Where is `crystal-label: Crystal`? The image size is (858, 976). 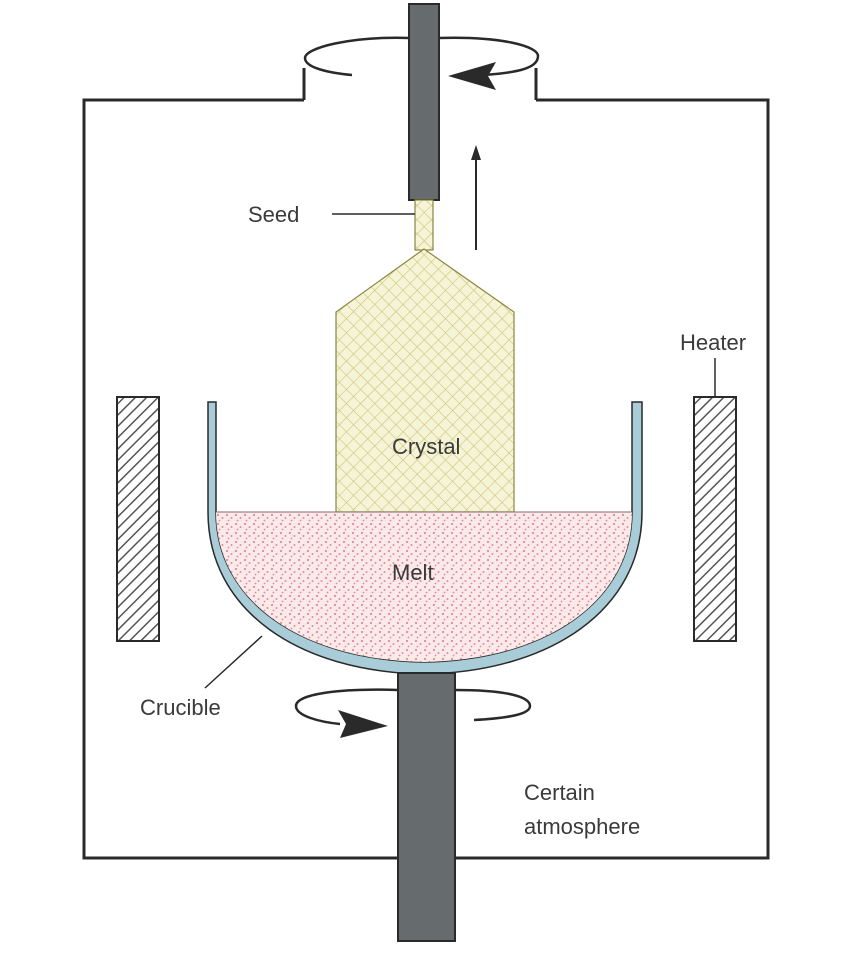
crystal-label: Crystal is located at coordinates (426, 446).